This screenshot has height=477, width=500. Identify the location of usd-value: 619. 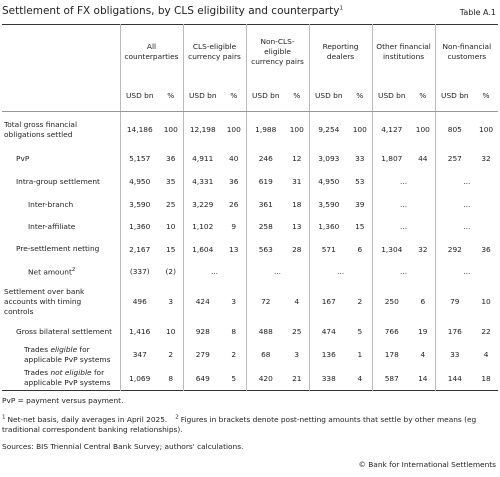
(265, 181).